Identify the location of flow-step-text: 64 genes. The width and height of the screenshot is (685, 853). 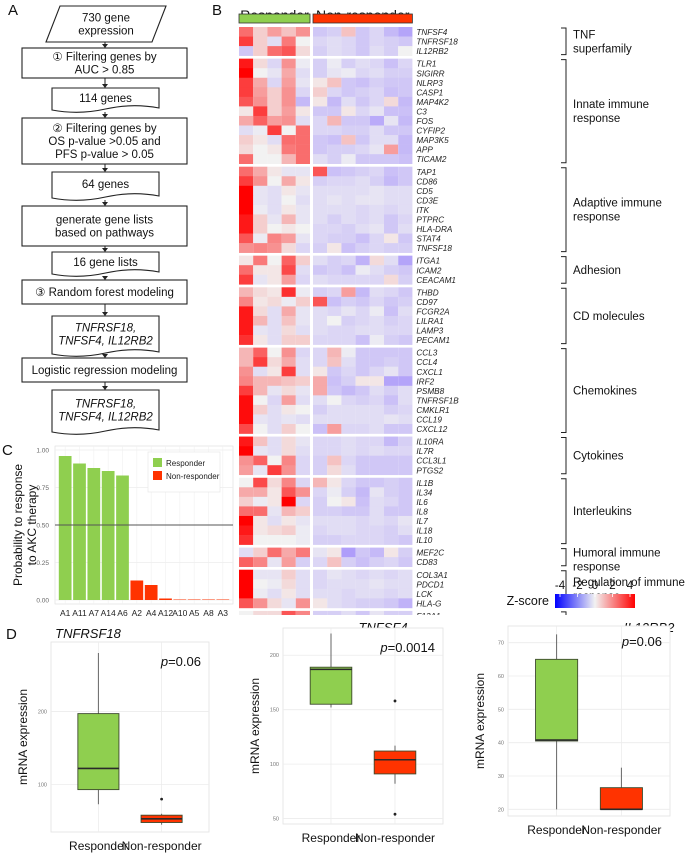
(106, 185).